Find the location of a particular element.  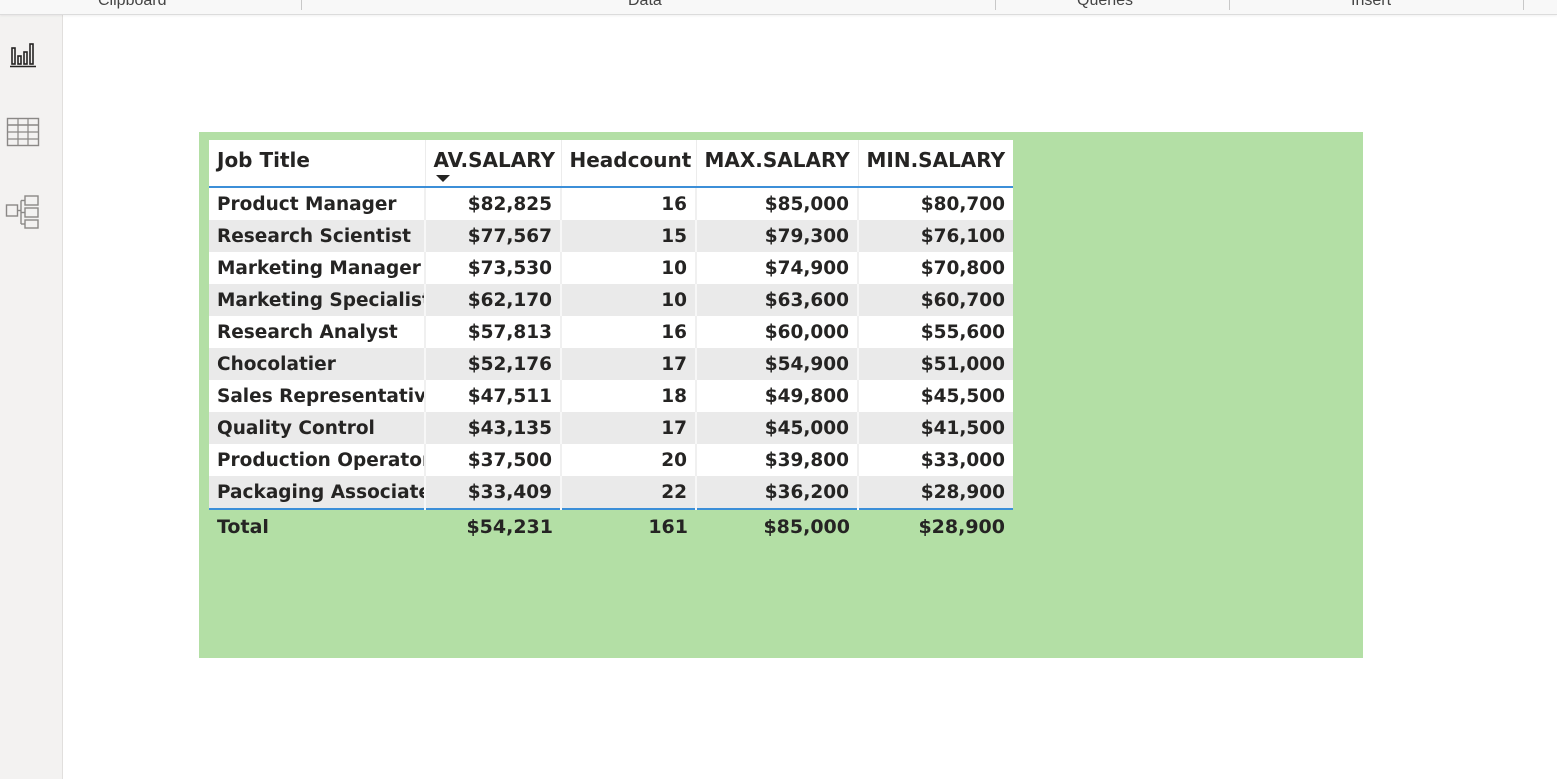

total-label: Total is located at coordinates (317, 526).